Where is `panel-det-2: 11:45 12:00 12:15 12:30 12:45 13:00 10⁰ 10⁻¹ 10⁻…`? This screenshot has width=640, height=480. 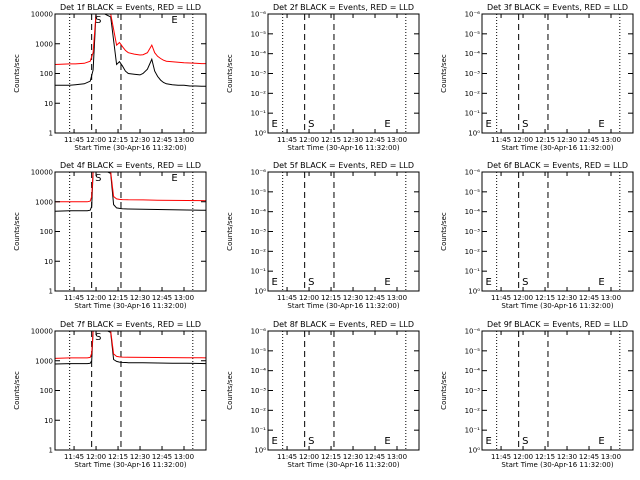
panel-det-2: 11:45 12:00 12:15 12:30 12:45 13:00 10⁰ 10⁻¹ 10⁻… is located at coordinates (323, 77).